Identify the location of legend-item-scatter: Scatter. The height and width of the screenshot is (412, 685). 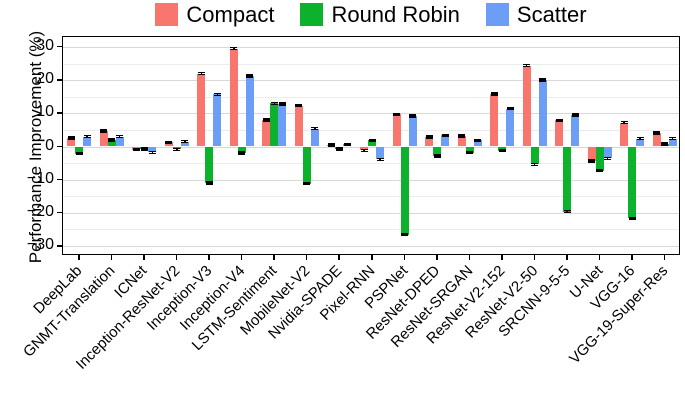
(536, 14).